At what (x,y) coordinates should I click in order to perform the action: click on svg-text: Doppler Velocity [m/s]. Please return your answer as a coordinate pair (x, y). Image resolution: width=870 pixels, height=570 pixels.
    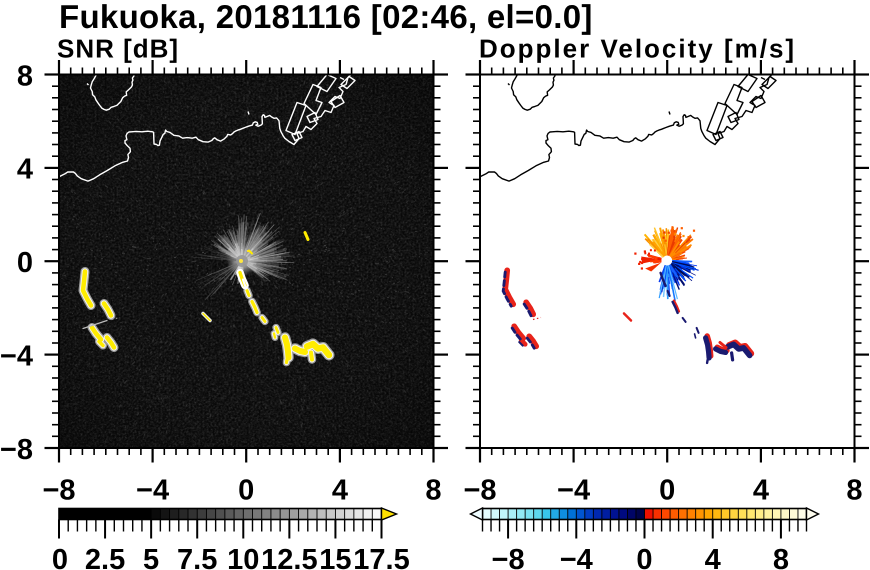
    Looking at the image, I should click on (637, 49).